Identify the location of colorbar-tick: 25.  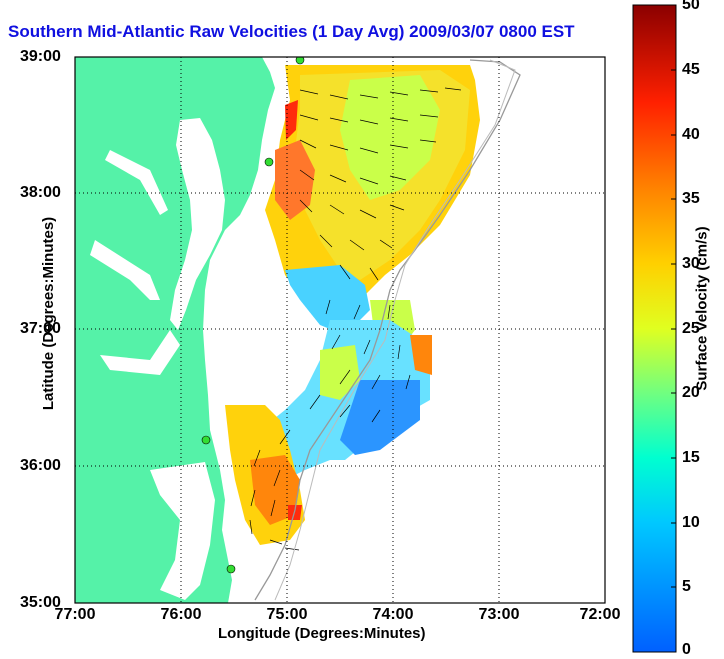
(691, 328).